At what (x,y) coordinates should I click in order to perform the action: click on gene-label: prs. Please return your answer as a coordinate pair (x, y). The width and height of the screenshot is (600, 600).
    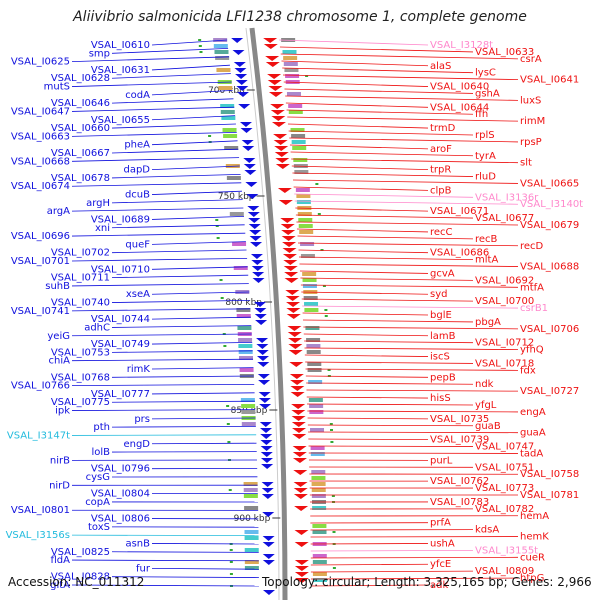
    Looking at the image, I should click on (142, 419).